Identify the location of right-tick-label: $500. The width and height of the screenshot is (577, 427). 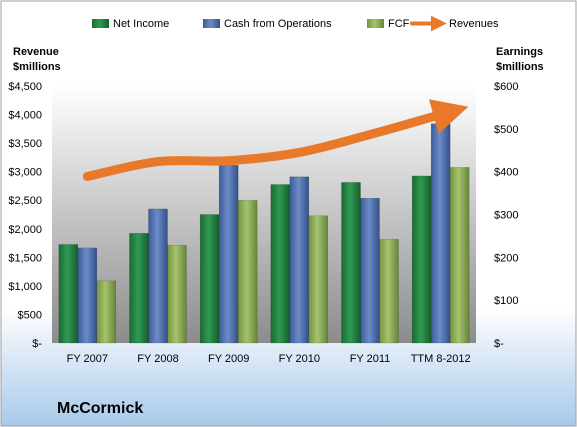
(506, 130).